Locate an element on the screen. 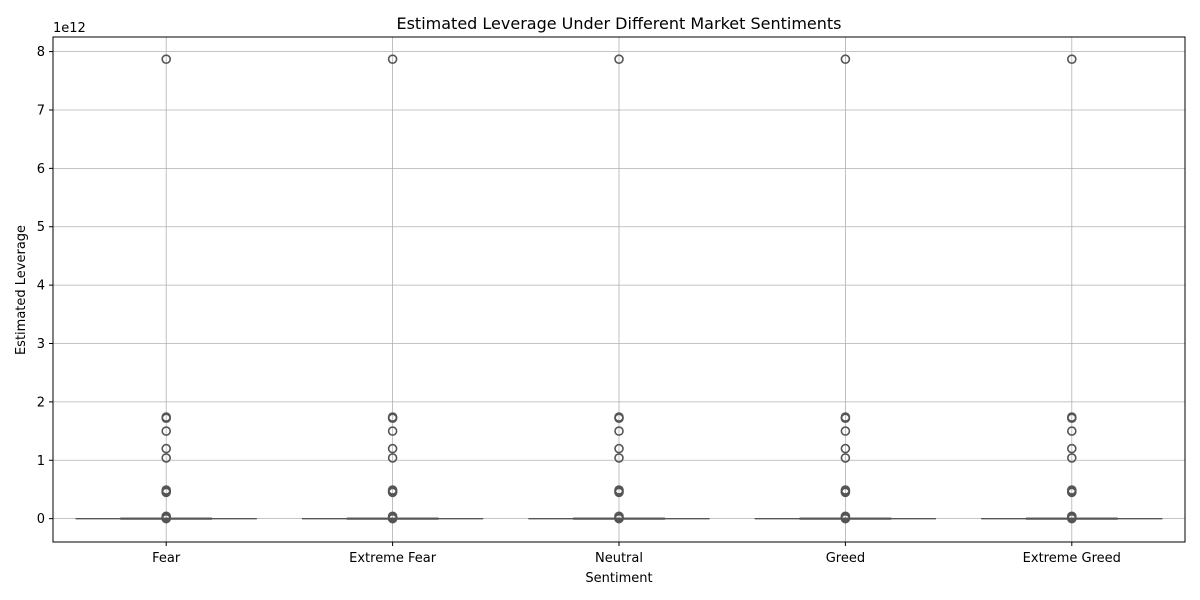 The width and height of the screenshot is (1200, 600). y-tick-label: 5 is located at coordinates (41, 227).